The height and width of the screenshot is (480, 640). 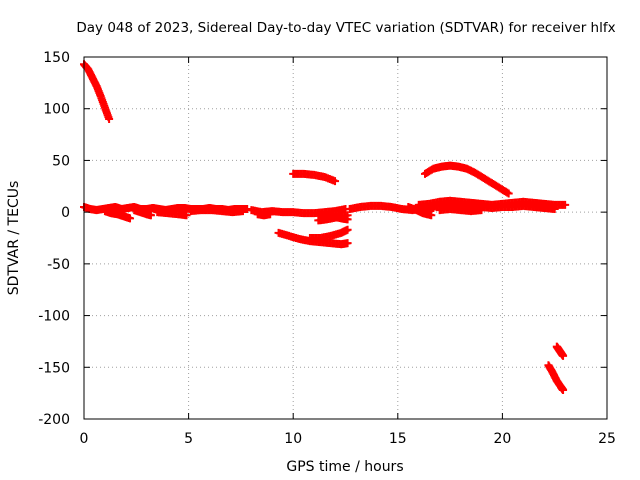 What do you see at coordinates (188, 439) in the screenshot?
I see `x-tick-label: 5` at bounding box center [188, 439].